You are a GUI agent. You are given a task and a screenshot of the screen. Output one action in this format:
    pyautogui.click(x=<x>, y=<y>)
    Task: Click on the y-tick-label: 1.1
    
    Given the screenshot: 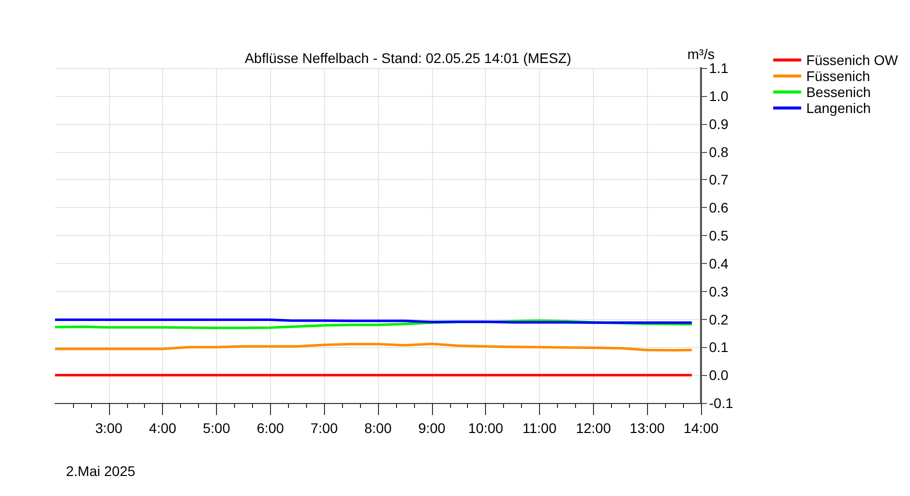 What is the action you would take?
    pyautogui.click(x=719, y=68)
    